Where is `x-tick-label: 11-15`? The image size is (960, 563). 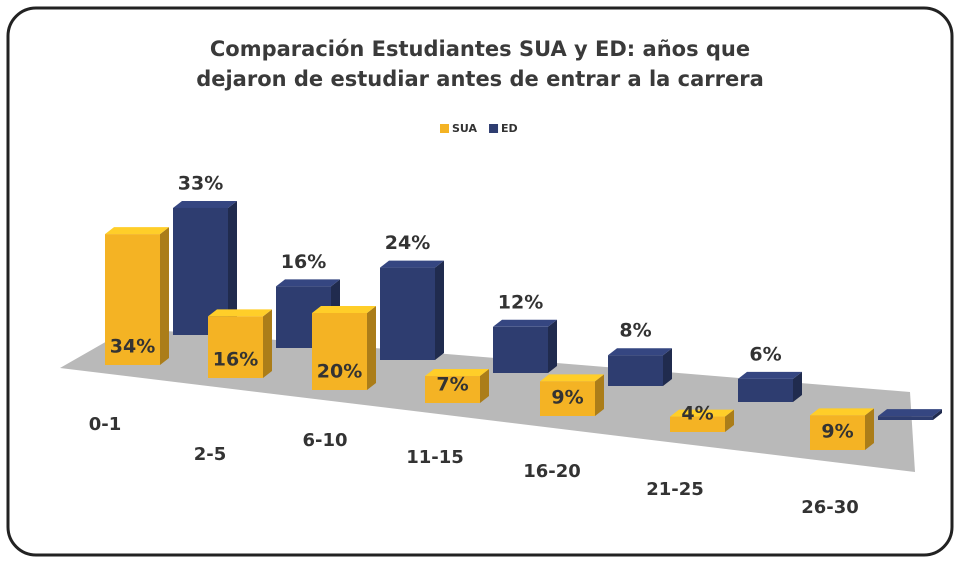 x-tick-label: 11-15 is located at coordinates (435, 457).